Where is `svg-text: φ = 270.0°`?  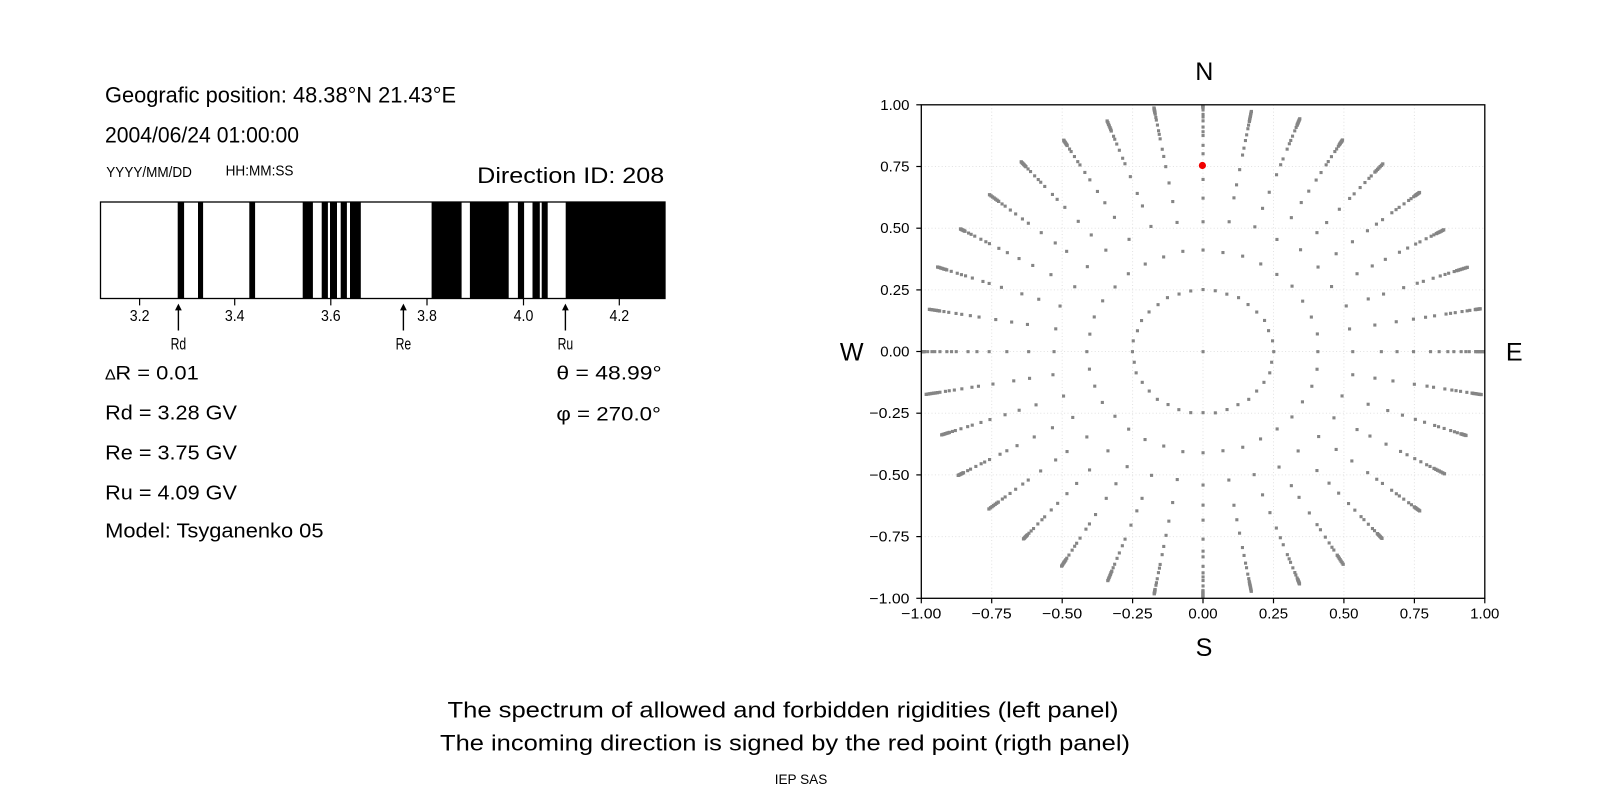 svg-text: φ = 270.0° is located at coordinates (608, 415).